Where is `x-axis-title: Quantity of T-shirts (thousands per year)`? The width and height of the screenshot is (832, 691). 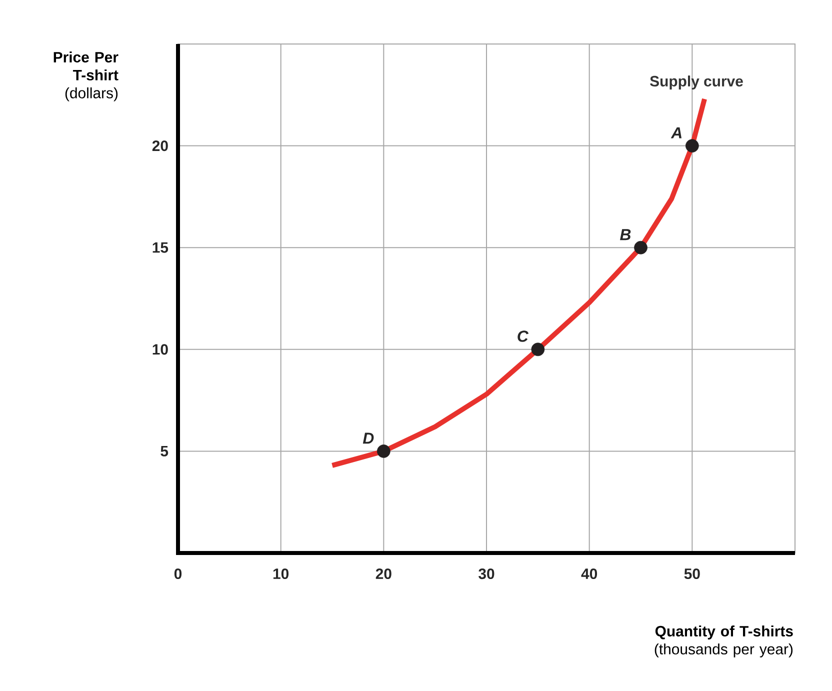
x-axis-title: Quantity of T-shirts (thousands per year) is located at coordinates (723, 642).